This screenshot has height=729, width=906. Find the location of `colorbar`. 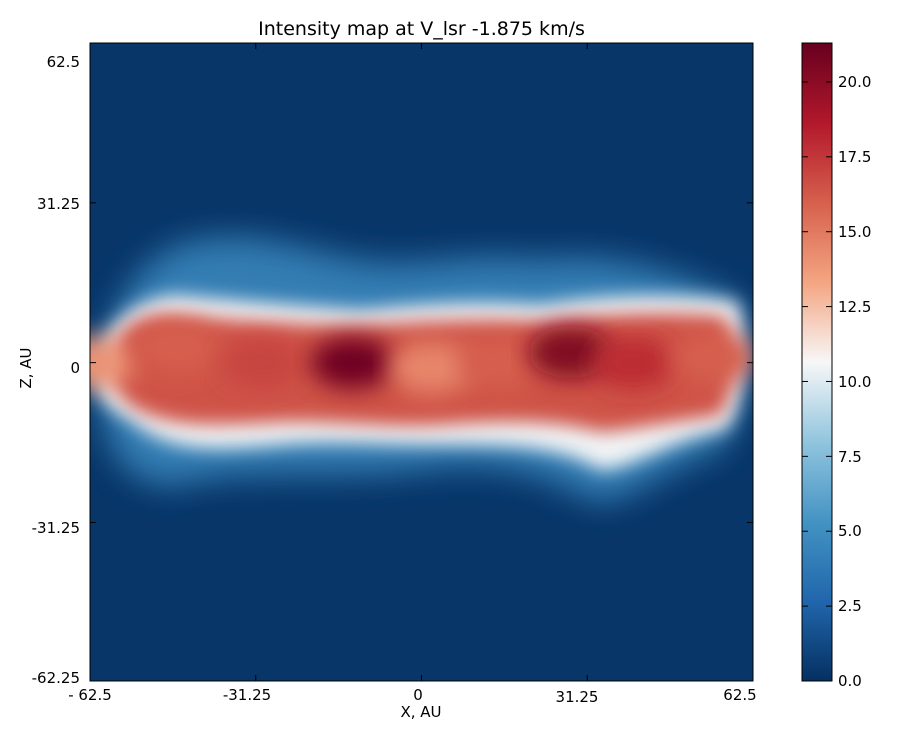

colorbar is located at coordinates (817, 362).